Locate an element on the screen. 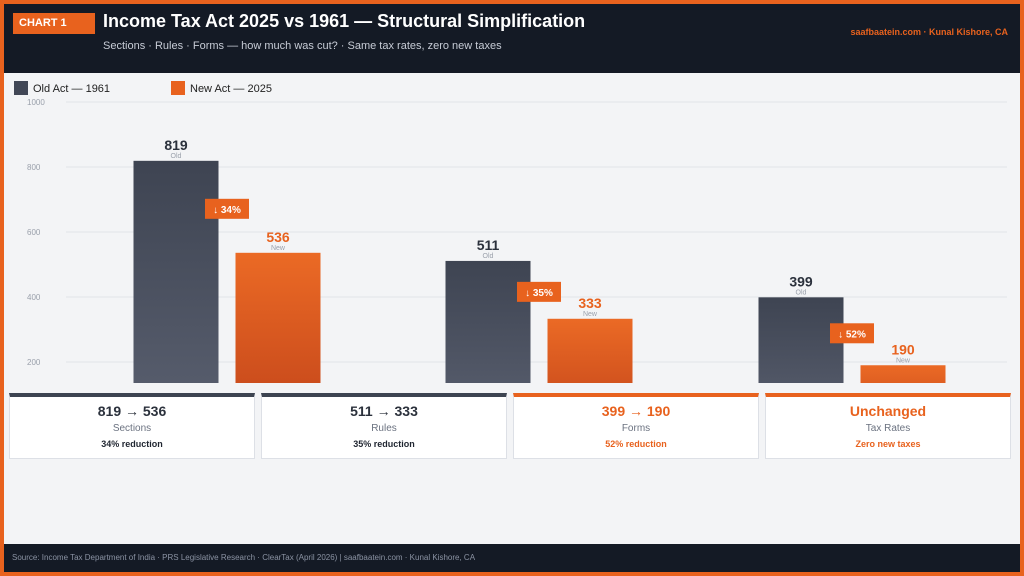 The height and width of the screenshot is (576, 1024). summary-card-rules: 511 → 333 Rules 35% reduction is located at coordinates (384, 426).